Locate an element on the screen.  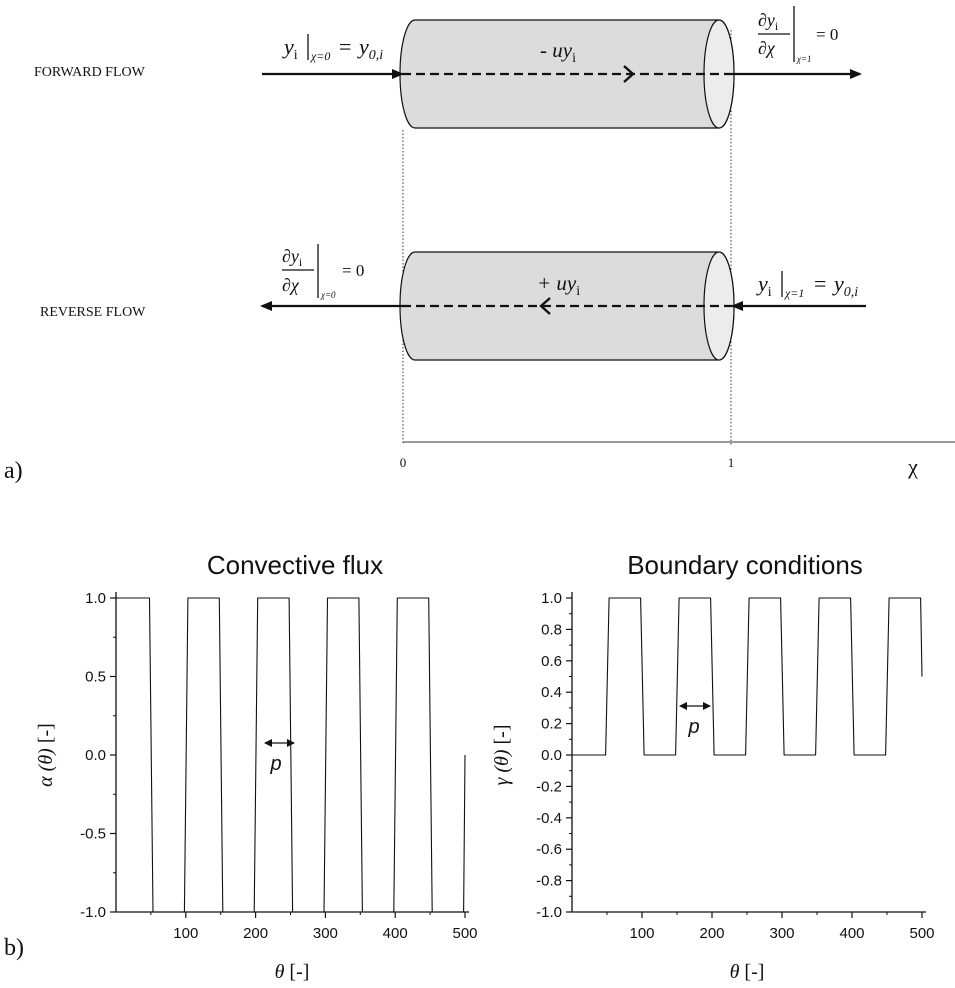
reverse-inlet-condition: yi χ=1 = y0,i is located at coordinates (807, 285).